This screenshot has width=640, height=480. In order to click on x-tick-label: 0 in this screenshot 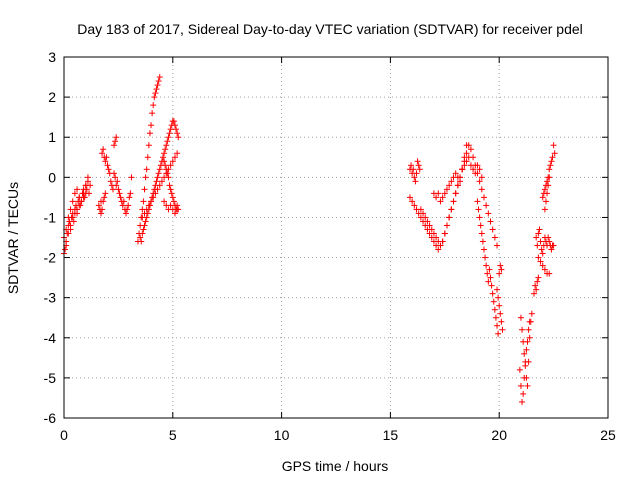, I will do `click(64, 435)`.